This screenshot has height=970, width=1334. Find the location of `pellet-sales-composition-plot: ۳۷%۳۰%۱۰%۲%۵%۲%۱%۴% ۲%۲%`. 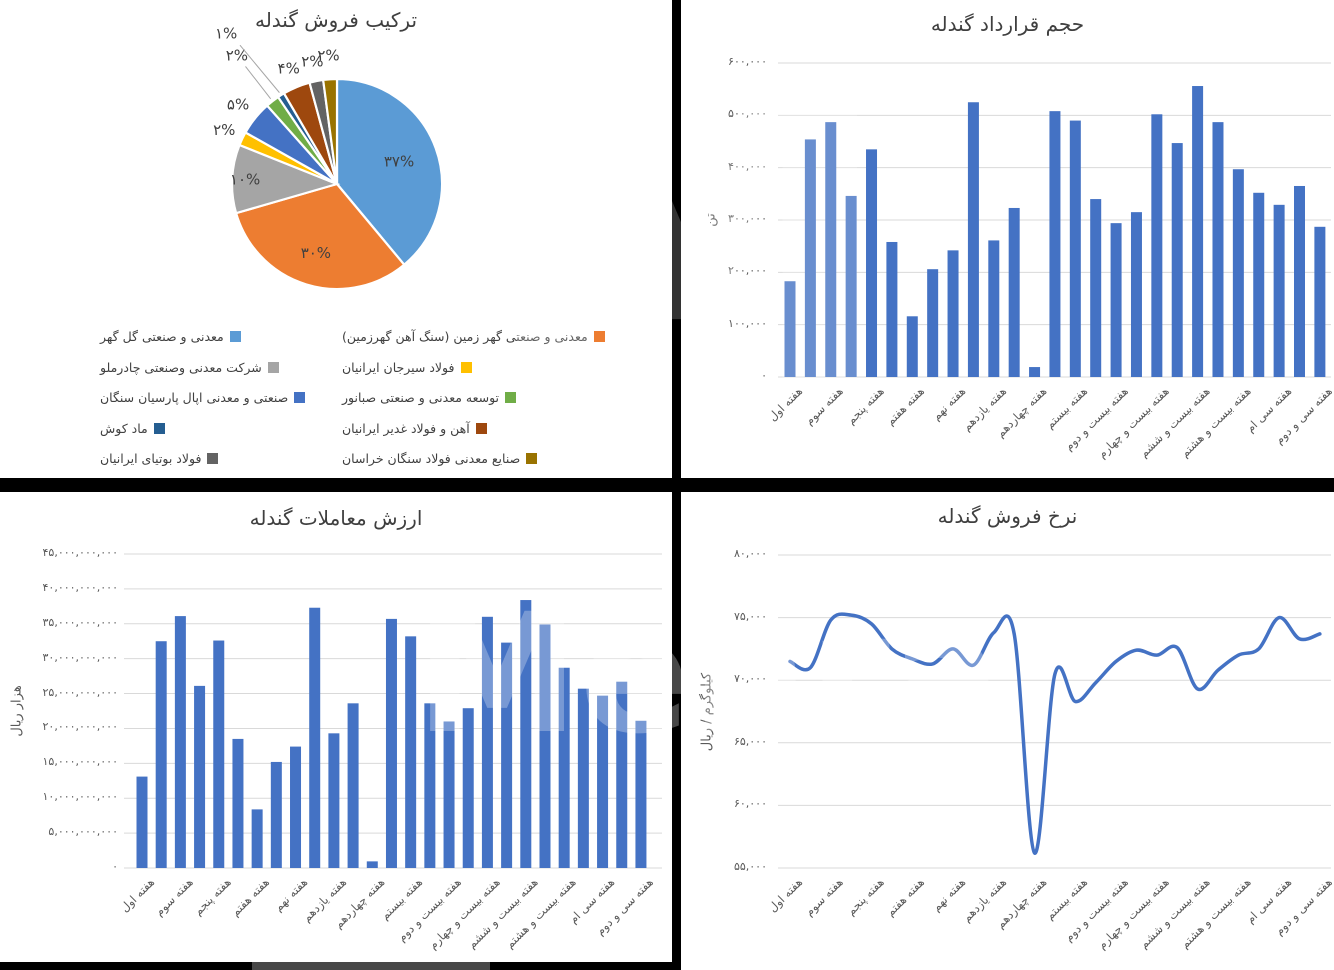

pellet-sales-composition-plot: ۳۷%۳۰%۱۰%۲%۵%۲%۱%۴% ۲%۲% is located at coordinates (328, 157).